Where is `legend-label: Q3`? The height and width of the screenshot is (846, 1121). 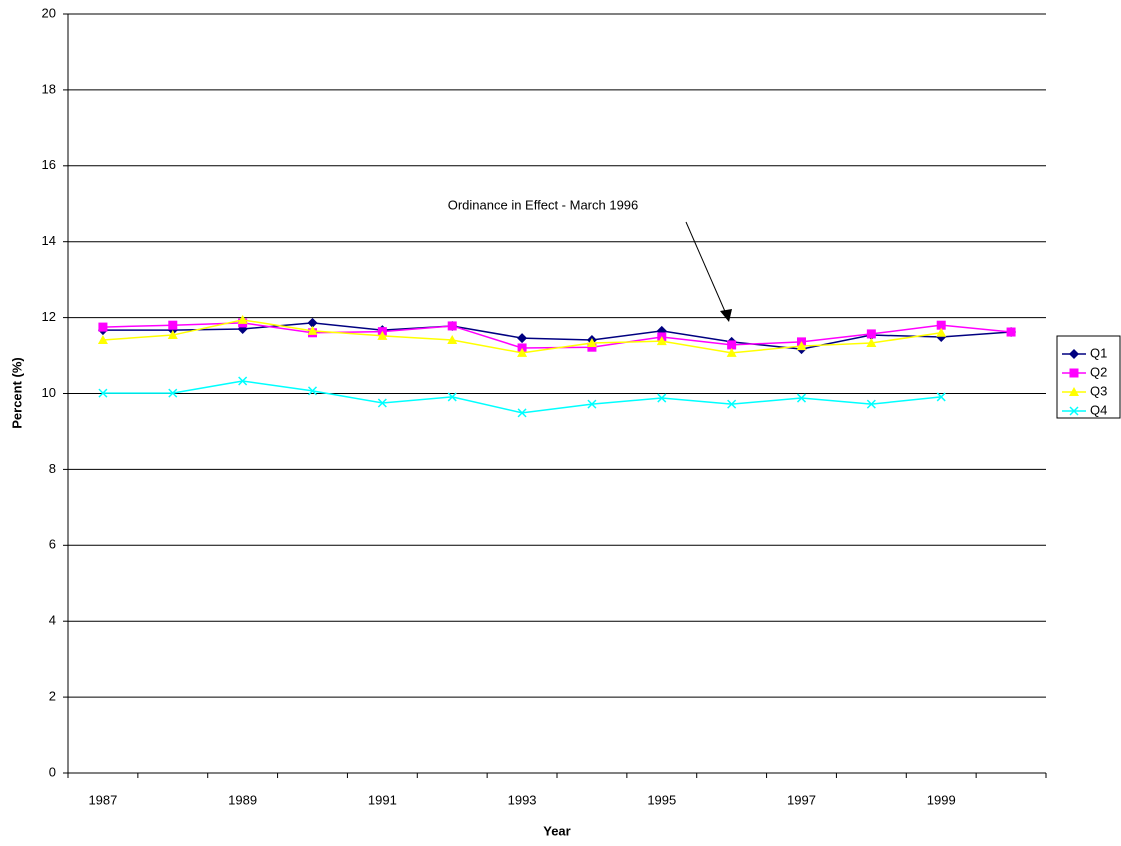 legend-label: Q3 is located at coordinates (1098, 390).